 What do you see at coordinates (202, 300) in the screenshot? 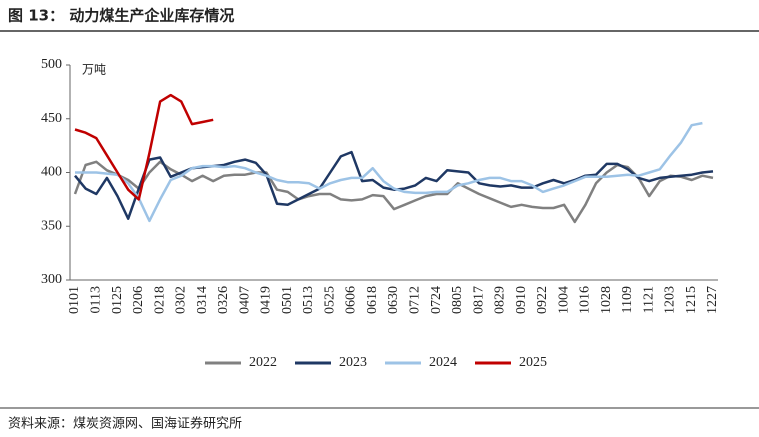
I see `x-tick-label: 0314` at bounding box center [202, 300].